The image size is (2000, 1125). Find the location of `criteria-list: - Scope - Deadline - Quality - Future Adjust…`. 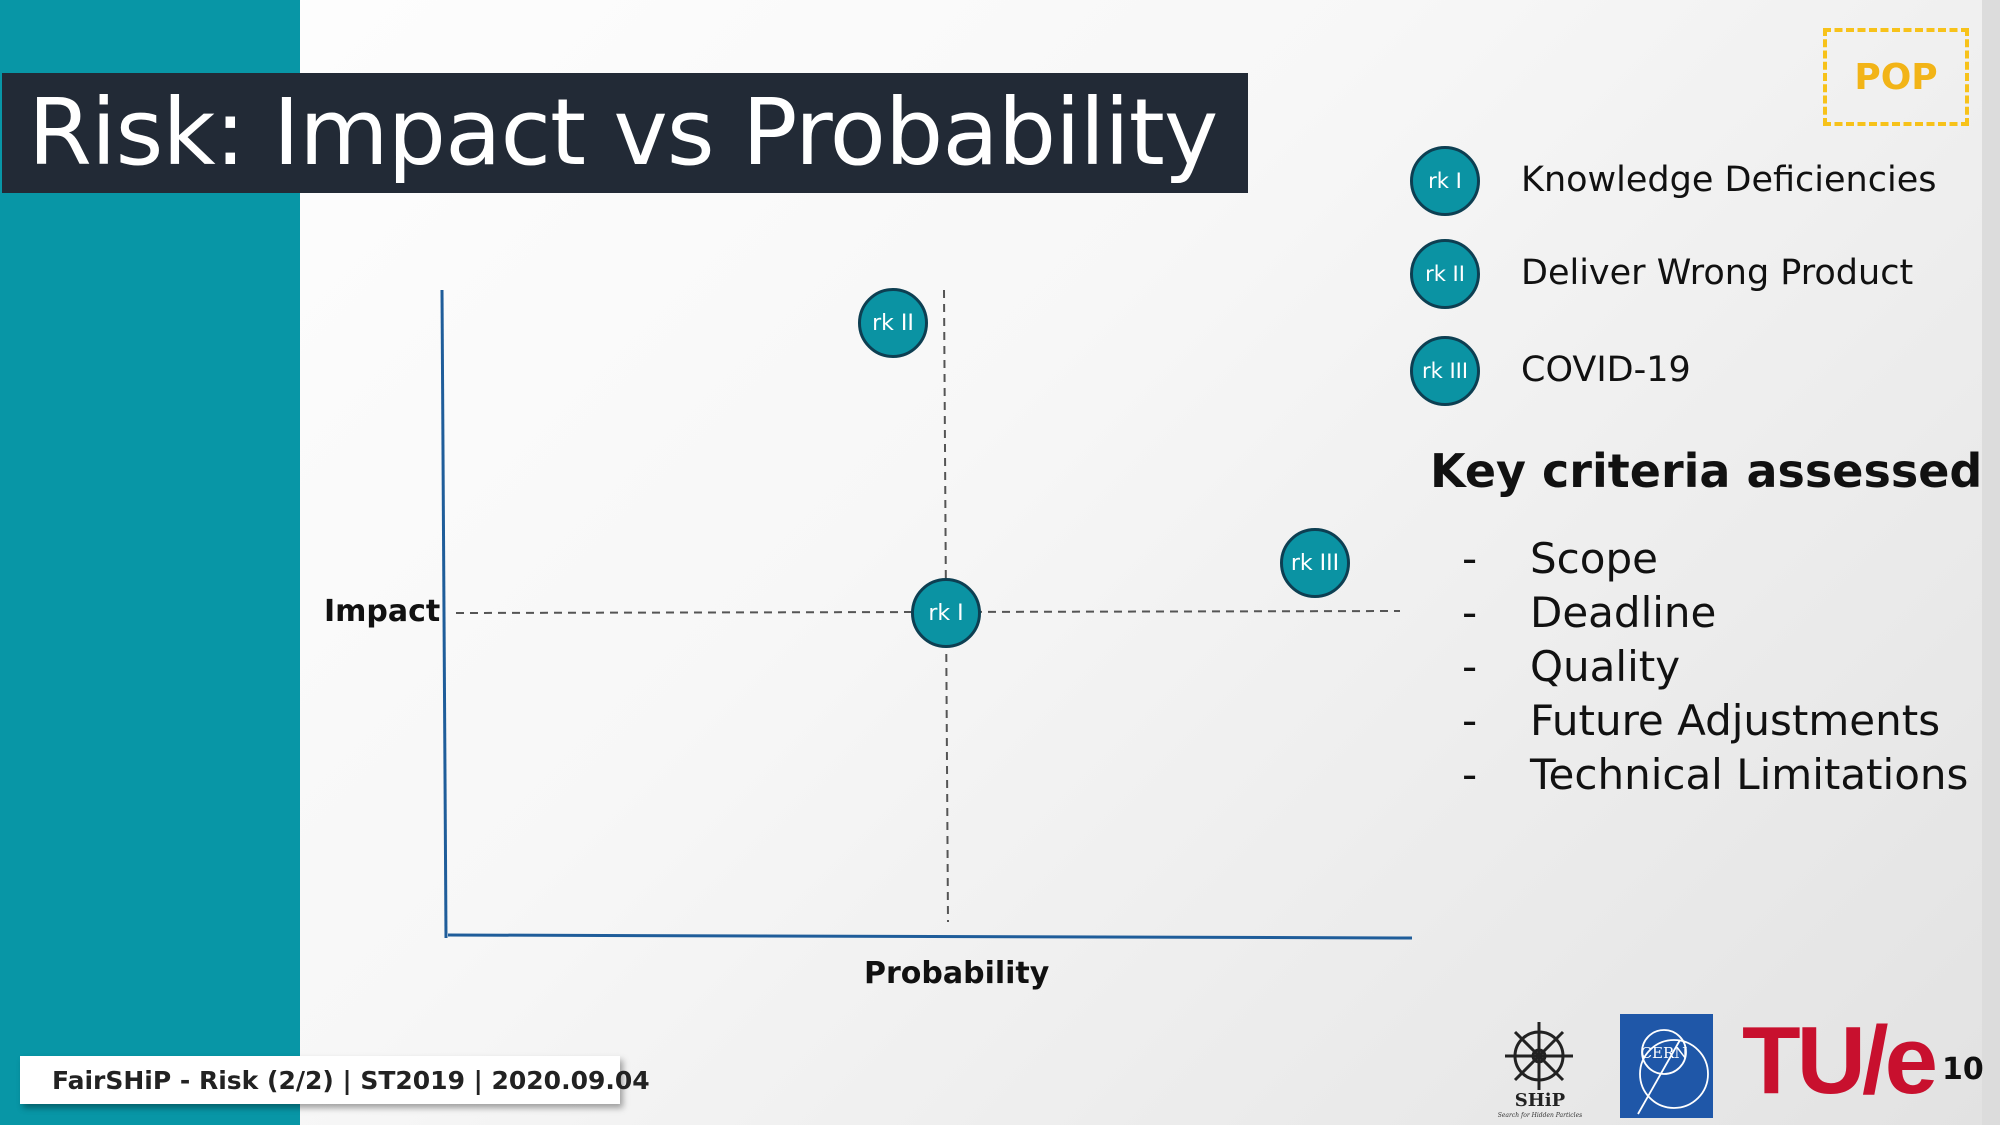

criteria-list: - Scope - Deadline - Quality - Future Adjust… is located at coordinates (1715, 667).